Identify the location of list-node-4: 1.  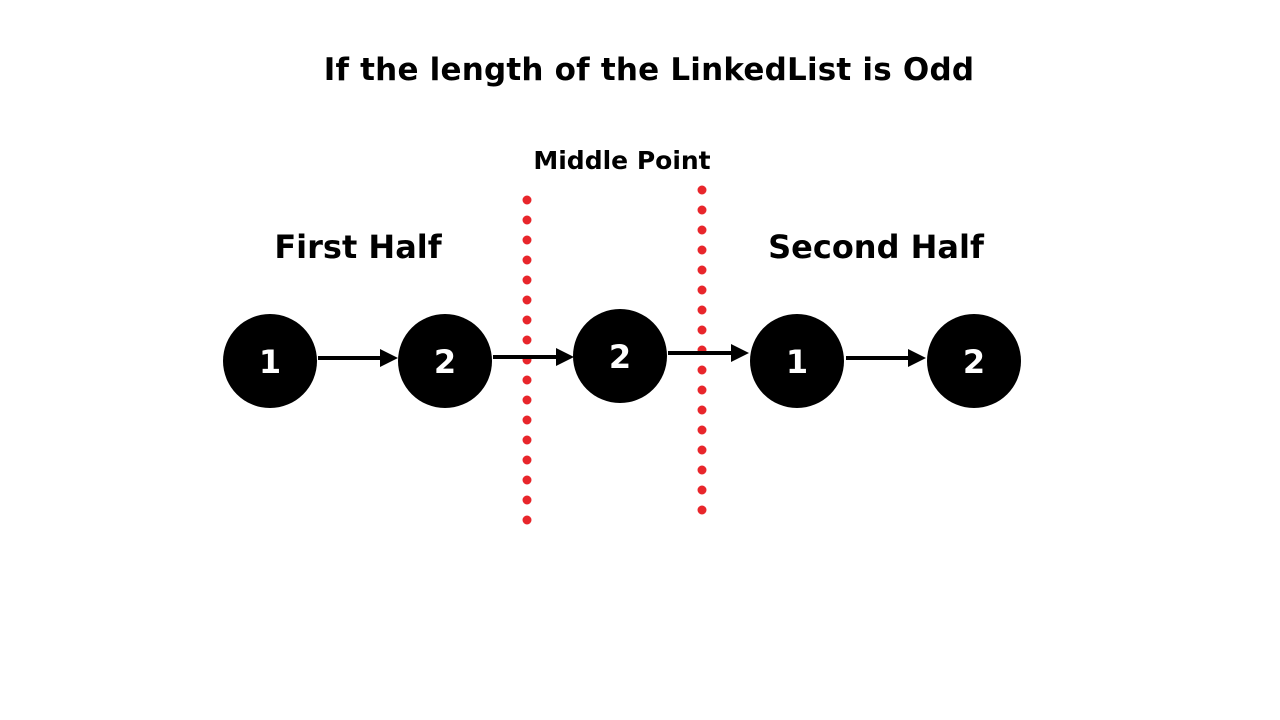
(797, 361).